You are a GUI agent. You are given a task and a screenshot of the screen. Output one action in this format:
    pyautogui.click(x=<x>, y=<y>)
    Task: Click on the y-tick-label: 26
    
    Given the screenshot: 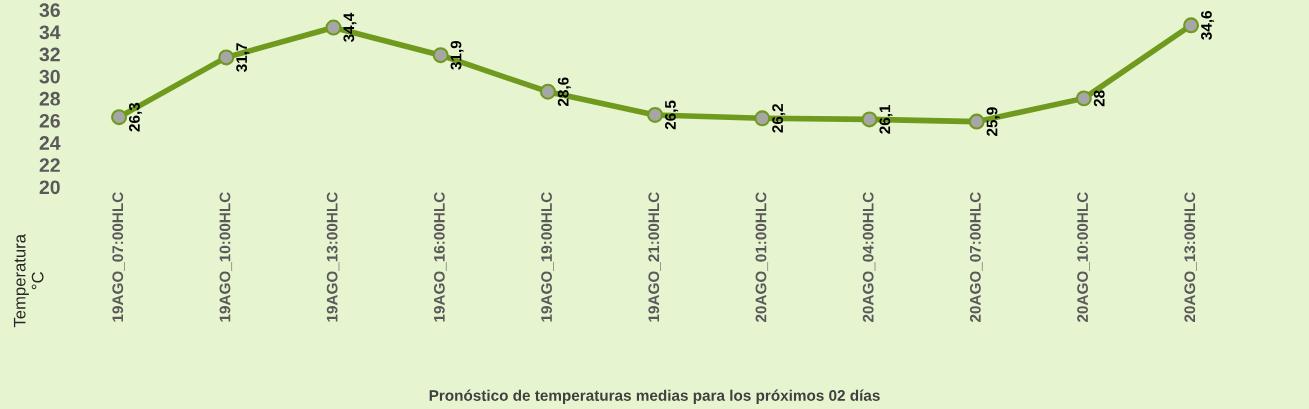 What is the action you would take?
    pyautogui.click(x=49, y=120)
    